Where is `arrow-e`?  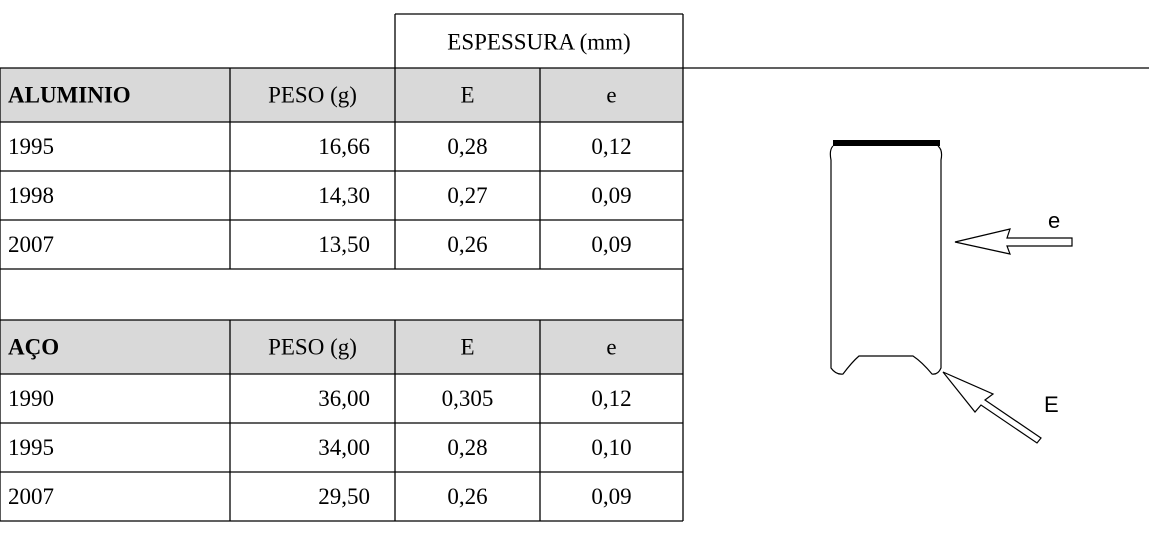
arrow-e is located at coordinates (1013, 241).